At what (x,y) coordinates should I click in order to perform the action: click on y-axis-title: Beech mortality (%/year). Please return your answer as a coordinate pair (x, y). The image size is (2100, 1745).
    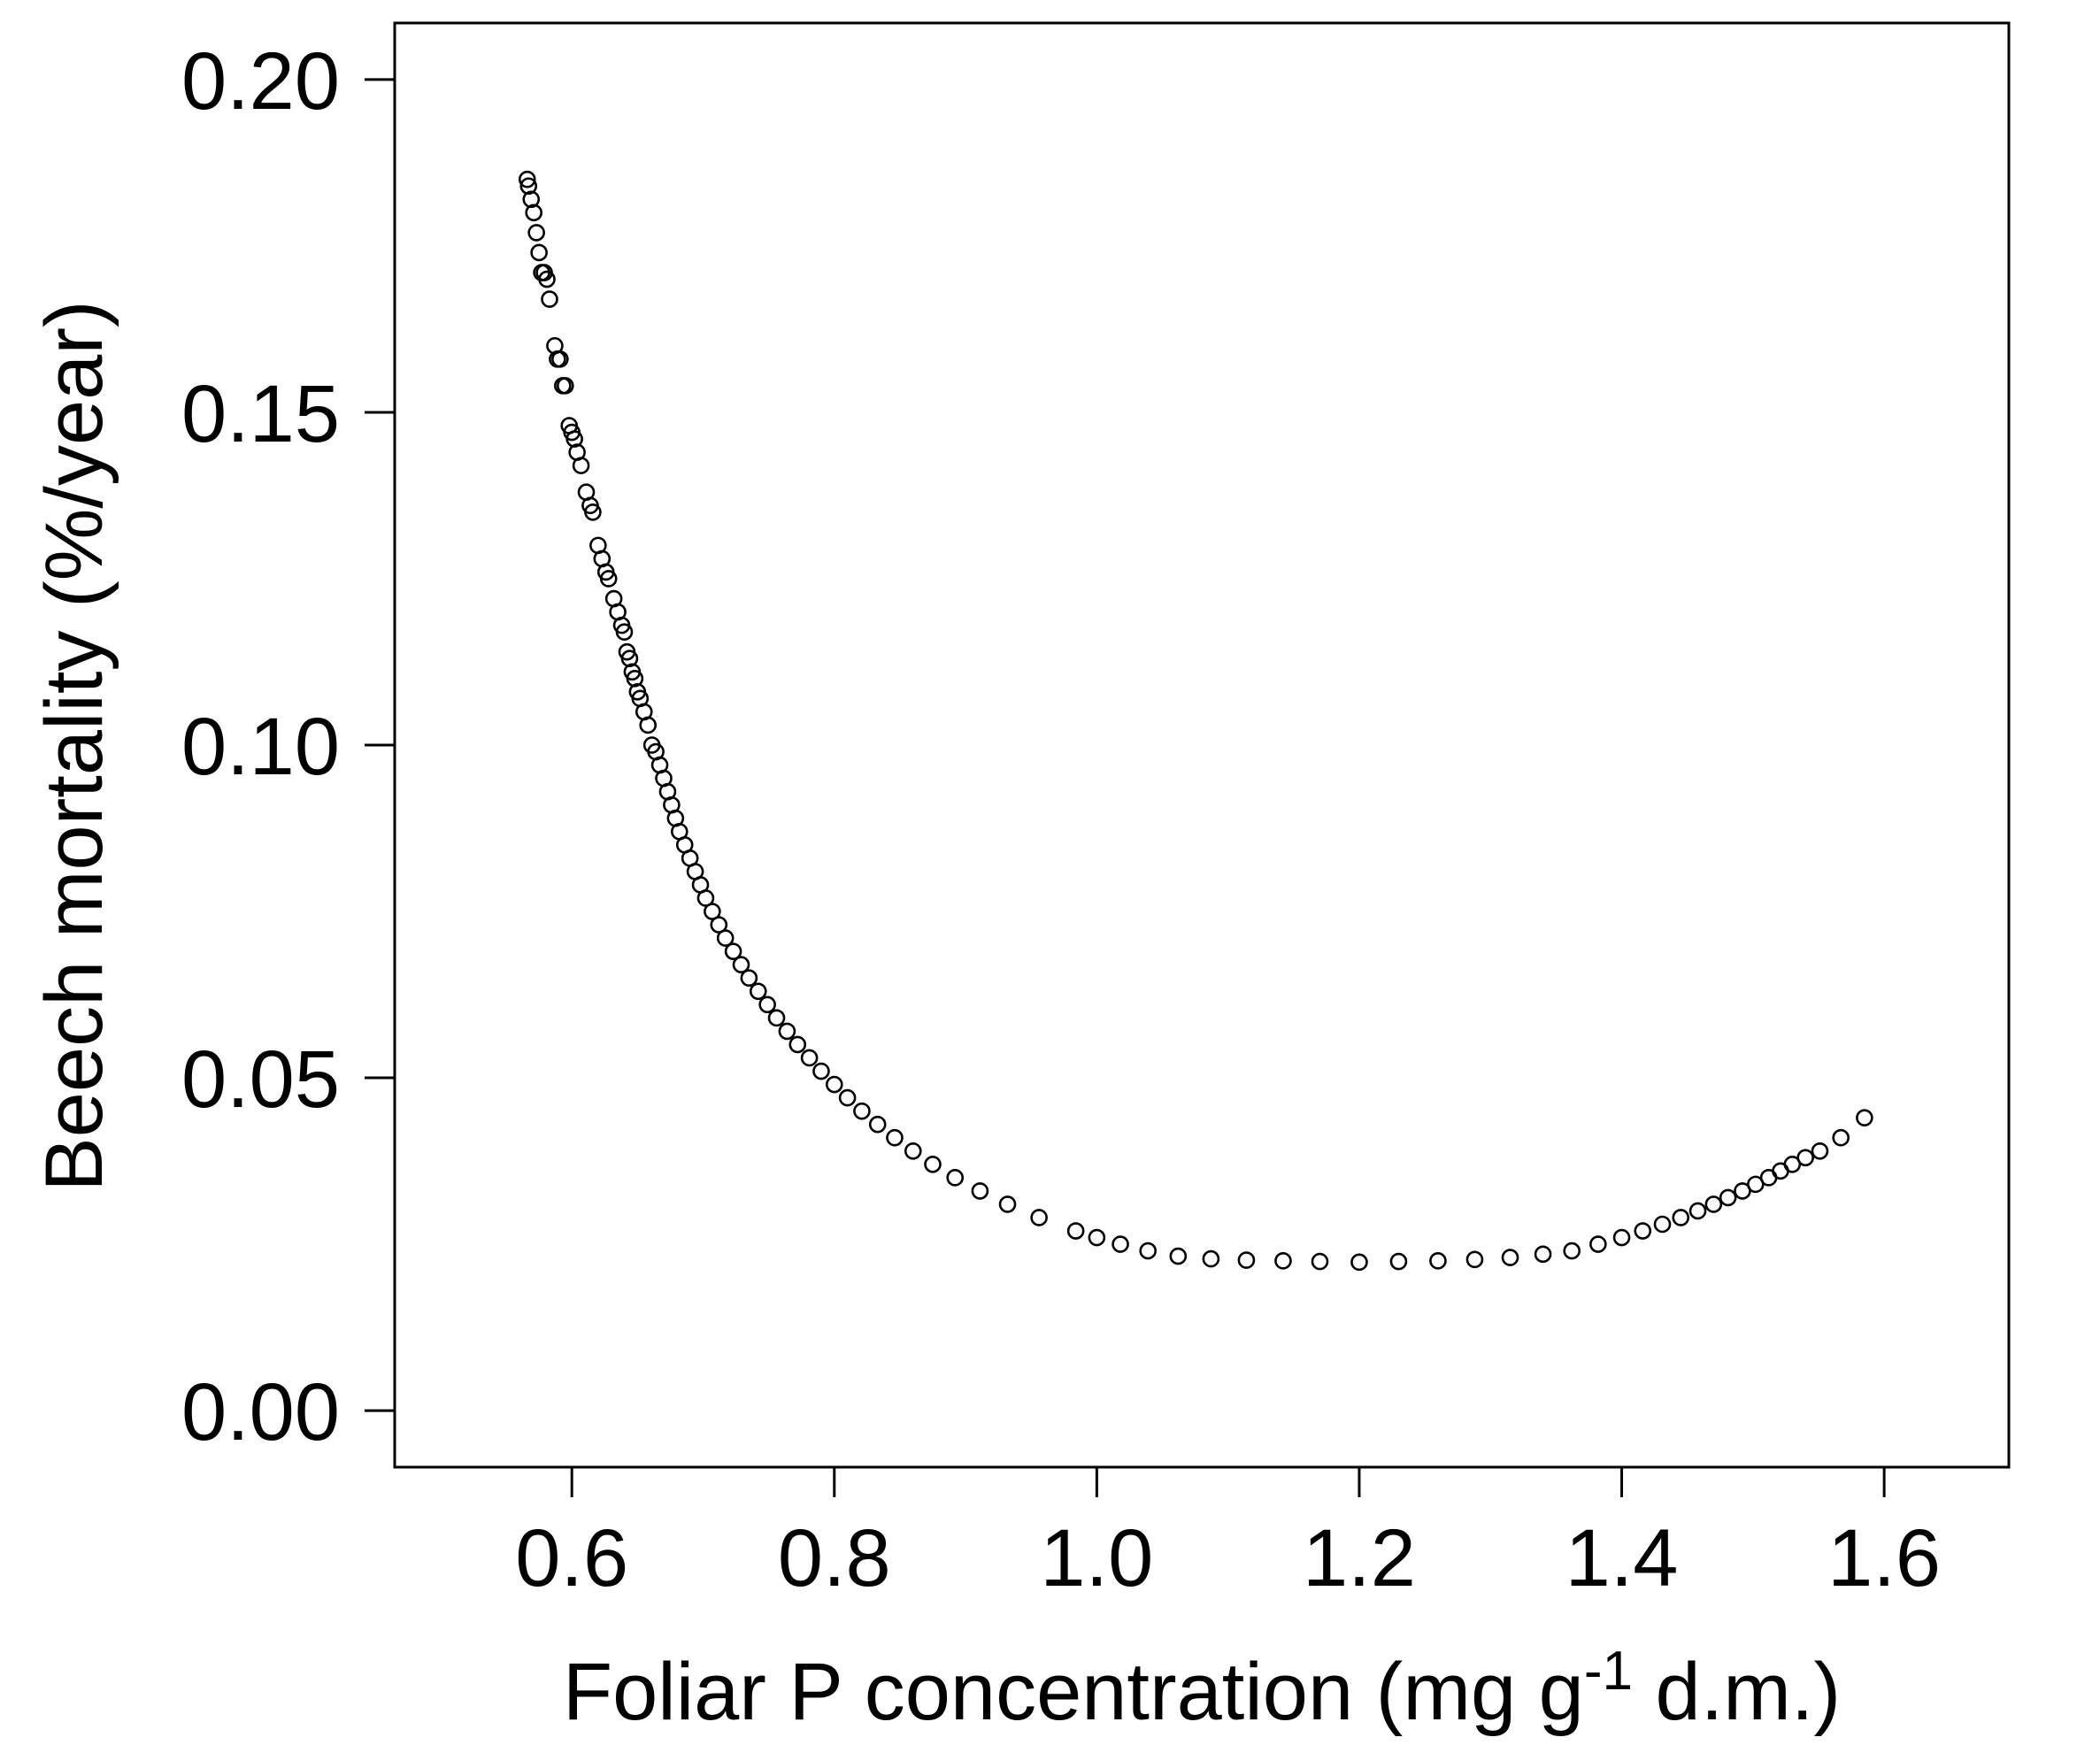
    Looking at the image, I should click on (74, 745).